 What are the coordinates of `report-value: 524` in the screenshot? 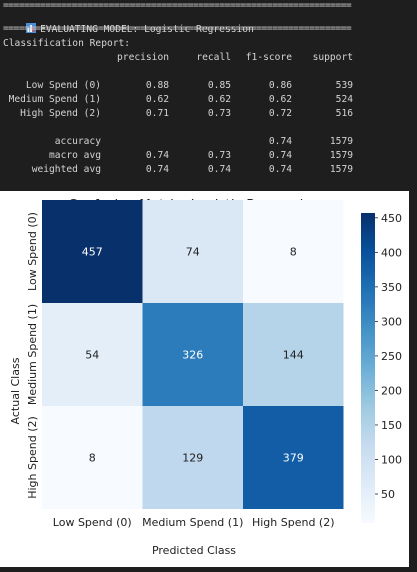 It's located at (344, 99).